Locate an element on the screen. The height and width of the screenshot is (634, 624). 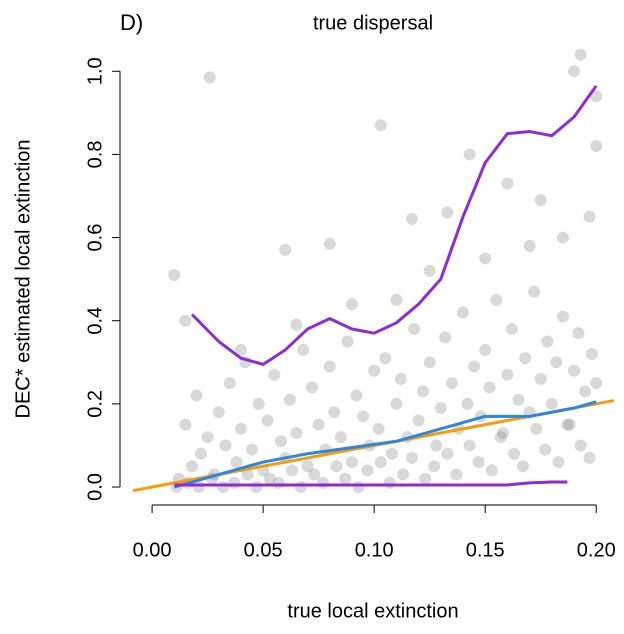
y-axis-label: DEC* estimated local extinction is located at coordinates (23, 278).